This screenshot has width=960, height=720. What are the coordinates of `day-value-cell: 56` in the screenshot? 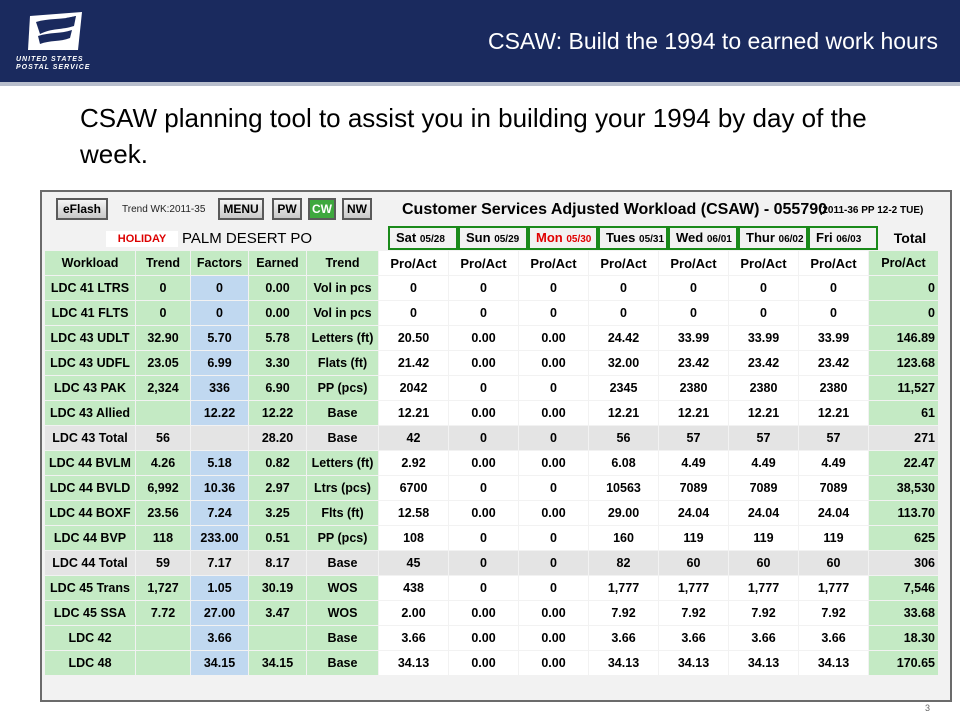 It's located at (623, 438).